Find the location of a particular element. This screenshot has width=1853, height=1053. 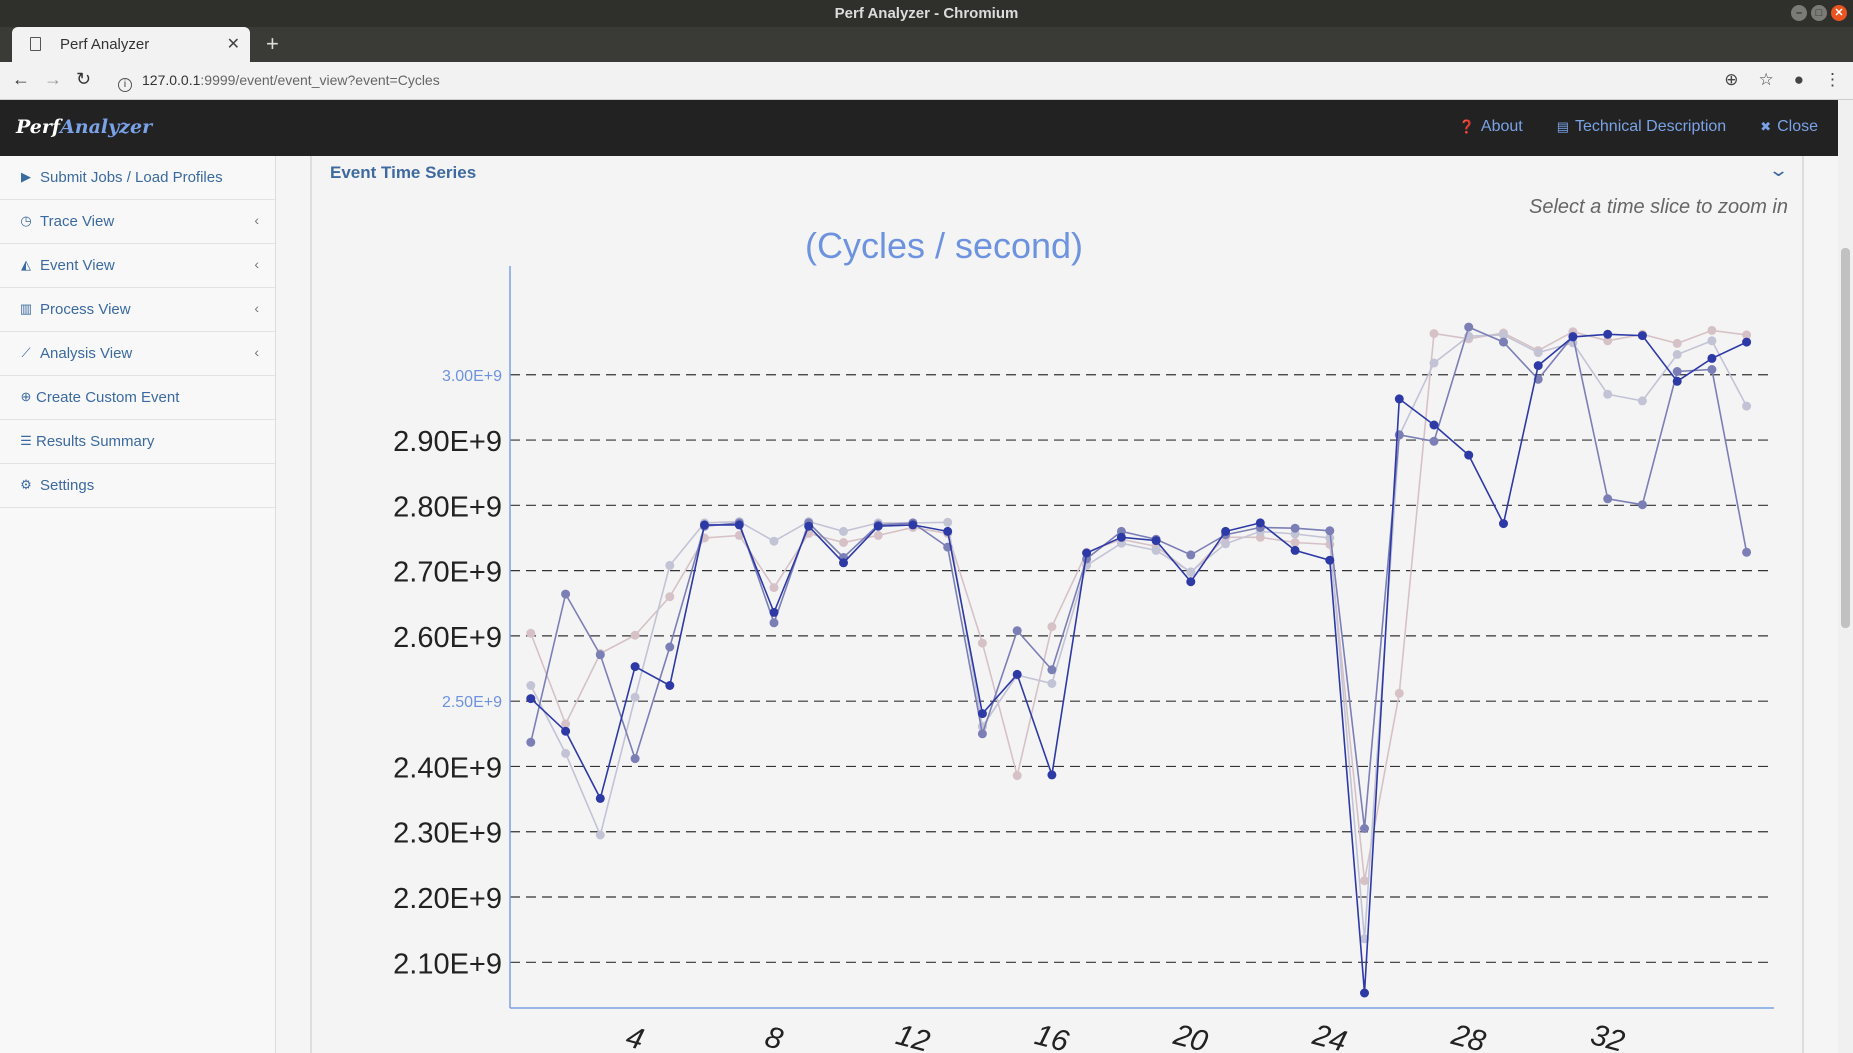

minimize-icon: – is located at coordinates (1799, 13).